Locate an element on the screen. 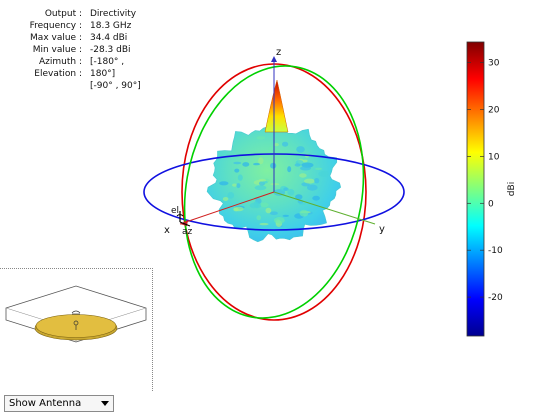 This screenshot has height=420, width=560. colorbar-tick-label: -10 is located at coordinates (495, 251).